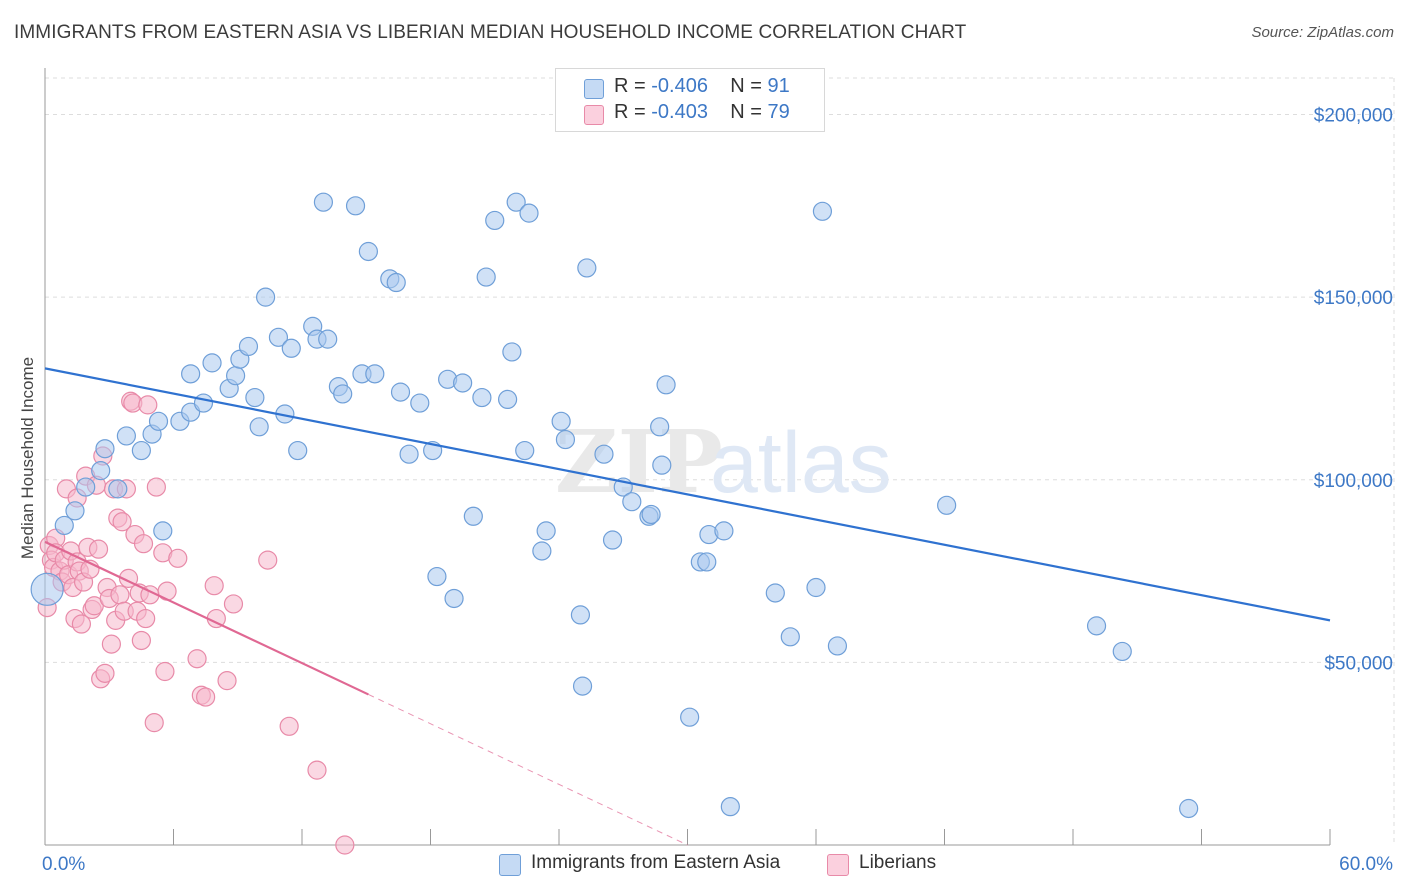 The image size is (1406, 892). I want to click on legend-text-pink: R = -0.403 N = 79, so click(702, 112).